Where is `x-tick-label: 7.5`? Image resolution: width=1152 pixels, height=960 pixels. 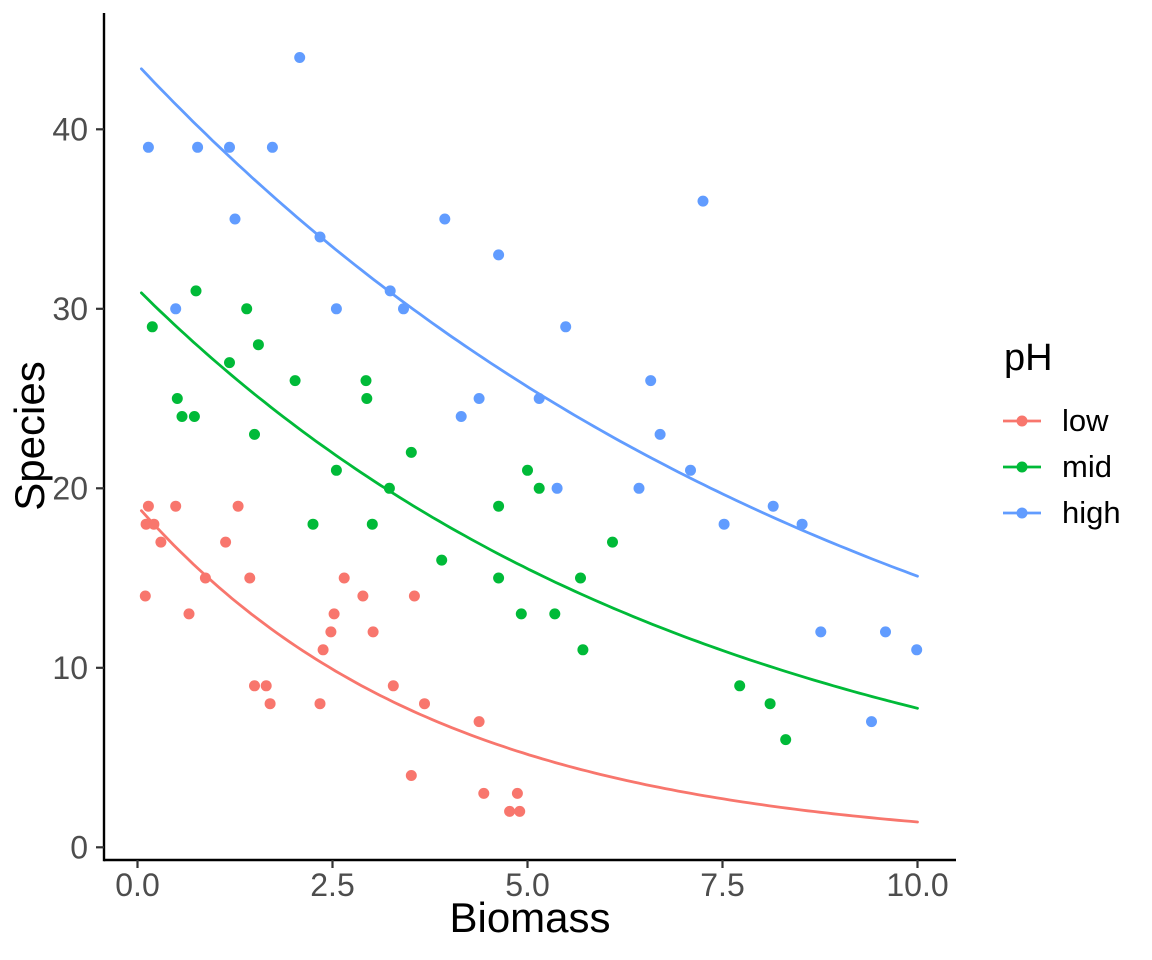 x-tick-label: 7.5 is located at coordinates (722, 885).